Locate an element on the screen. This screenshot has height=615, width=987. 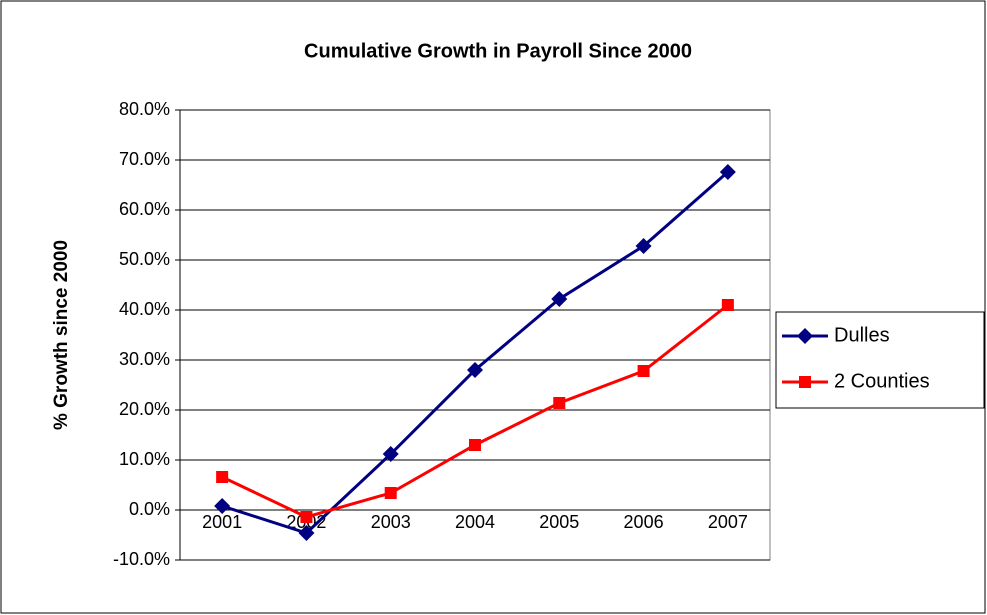
y-axis-label: % Growth since 2000 is located at coordinates (61, 335).